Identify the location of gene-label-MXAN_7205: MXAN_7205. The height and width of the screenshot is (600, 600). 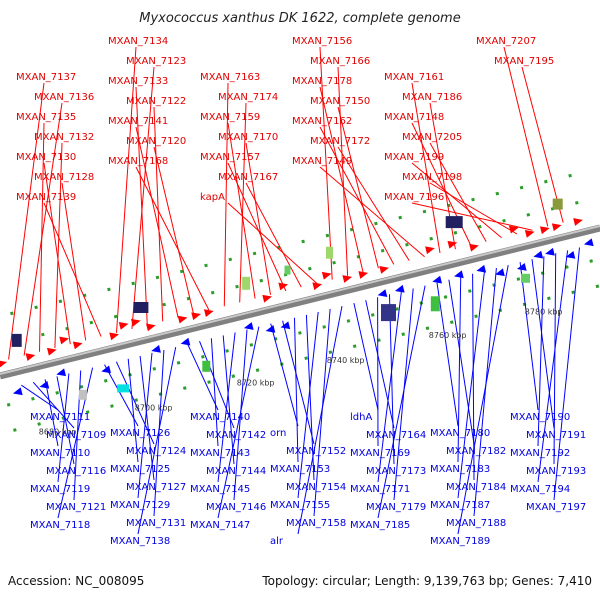
(432, 137).